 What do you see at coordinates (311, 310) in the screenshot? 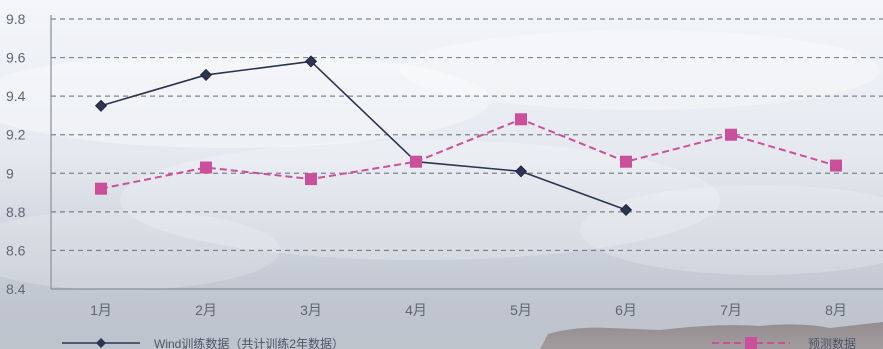
I see `x-tick-label: 3月` at bounding box center [311, 310].